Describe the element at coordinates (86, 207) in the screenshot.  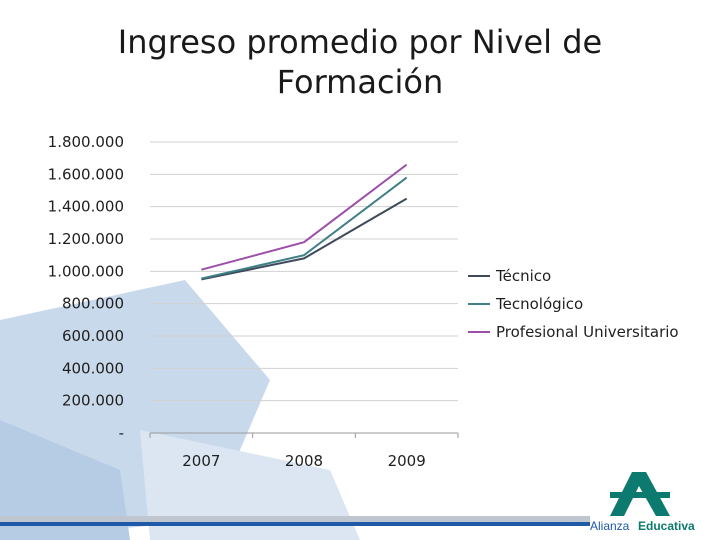
I see `y-tick-label: 1.400.000` at that location.